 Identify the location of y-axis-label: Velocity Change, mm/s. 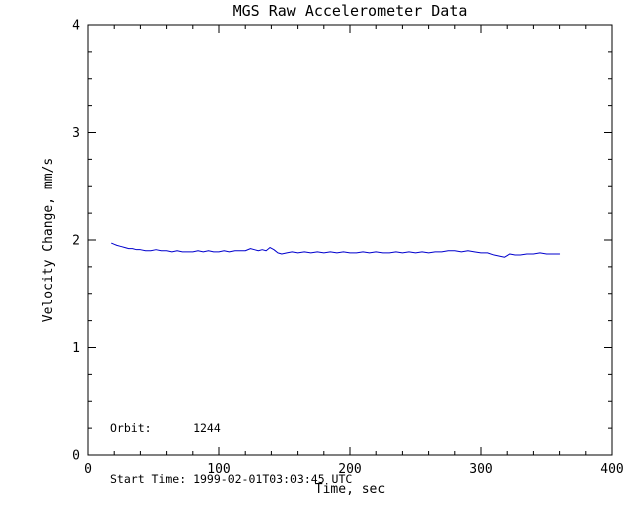
(48, 240).